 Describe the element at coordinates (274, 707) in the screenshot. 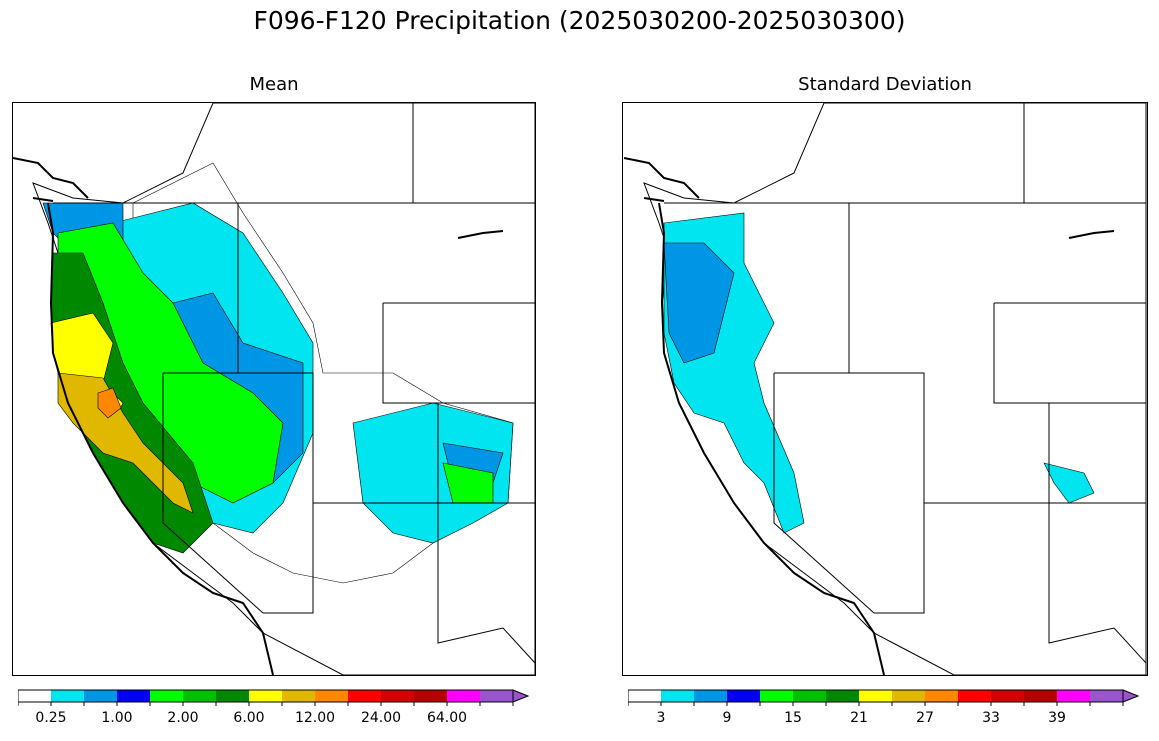

I see `mean-colorbar: 0.25 1.00 2.00 6.00 12.00 24.00 64.00` at that location.